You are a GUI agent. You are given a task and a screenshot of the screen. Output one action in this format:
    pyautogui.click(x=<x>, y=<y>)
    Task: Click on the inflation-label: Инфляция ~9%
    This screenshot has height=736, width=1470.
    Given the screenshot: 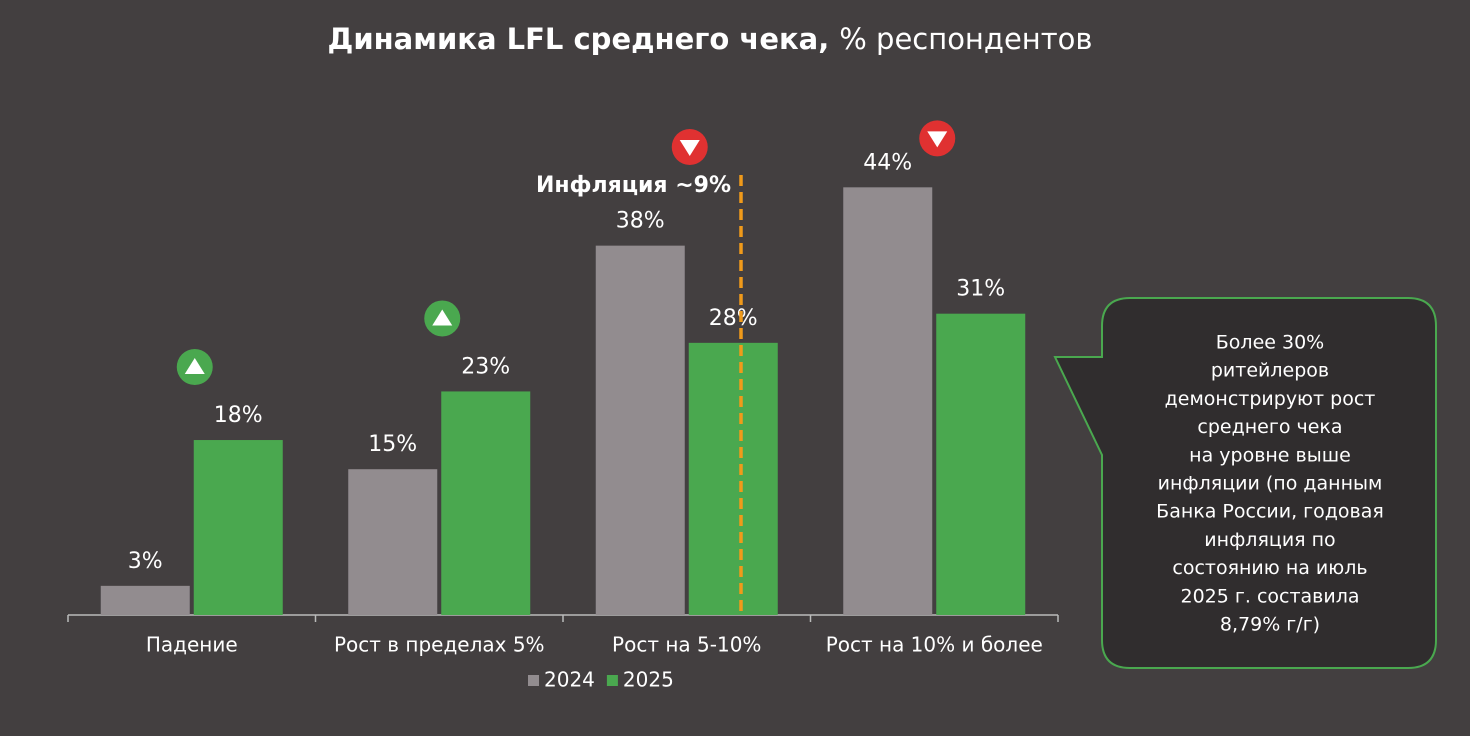 What is the action you would take?
    pyautogui.click(x=633, y=185)
    